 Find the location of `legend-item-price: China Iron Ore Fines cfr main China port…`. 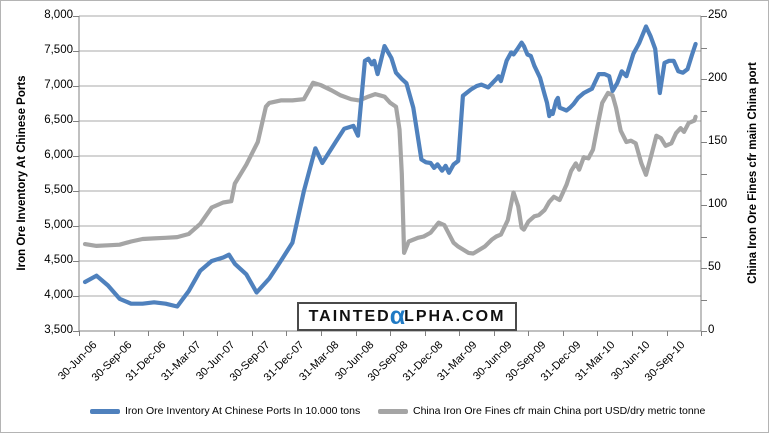

legend-item-price: China Iron Ore Fines cfr main China port… is located at coordinates (541, 411).